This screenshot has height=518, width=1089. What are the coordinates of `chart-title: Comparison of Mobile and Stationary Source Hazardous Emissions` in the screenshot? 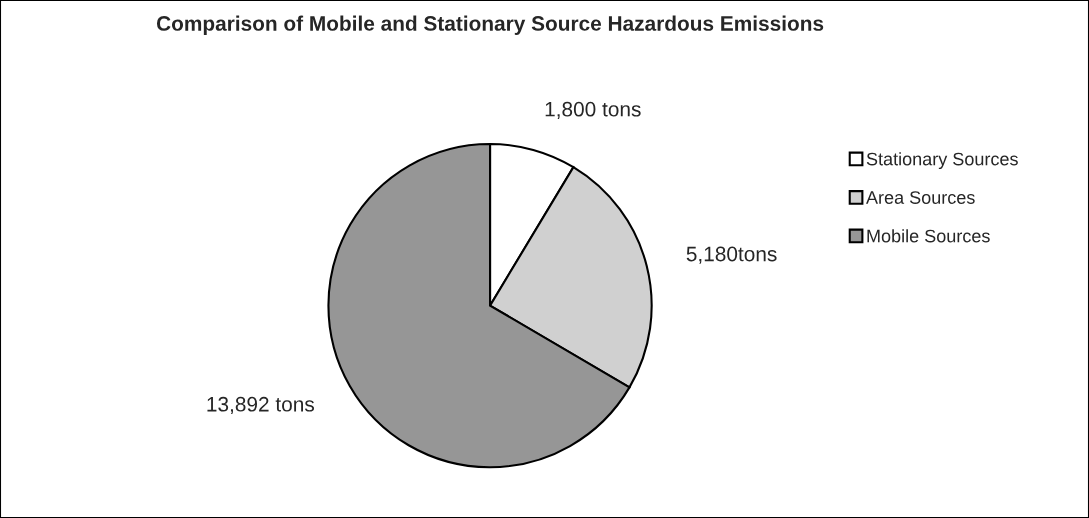 It's located at (490, 25).